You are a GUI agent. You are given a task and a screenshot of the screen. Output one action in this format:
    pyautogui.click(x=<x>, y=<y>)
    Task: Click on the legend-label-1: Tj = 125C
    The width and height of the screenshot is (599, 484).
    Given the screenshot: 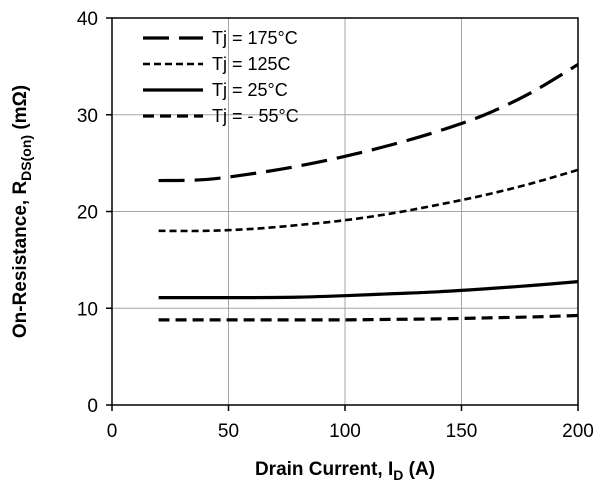 What is the action you would take?
    pyautogui.click(x=251, y=64)
    